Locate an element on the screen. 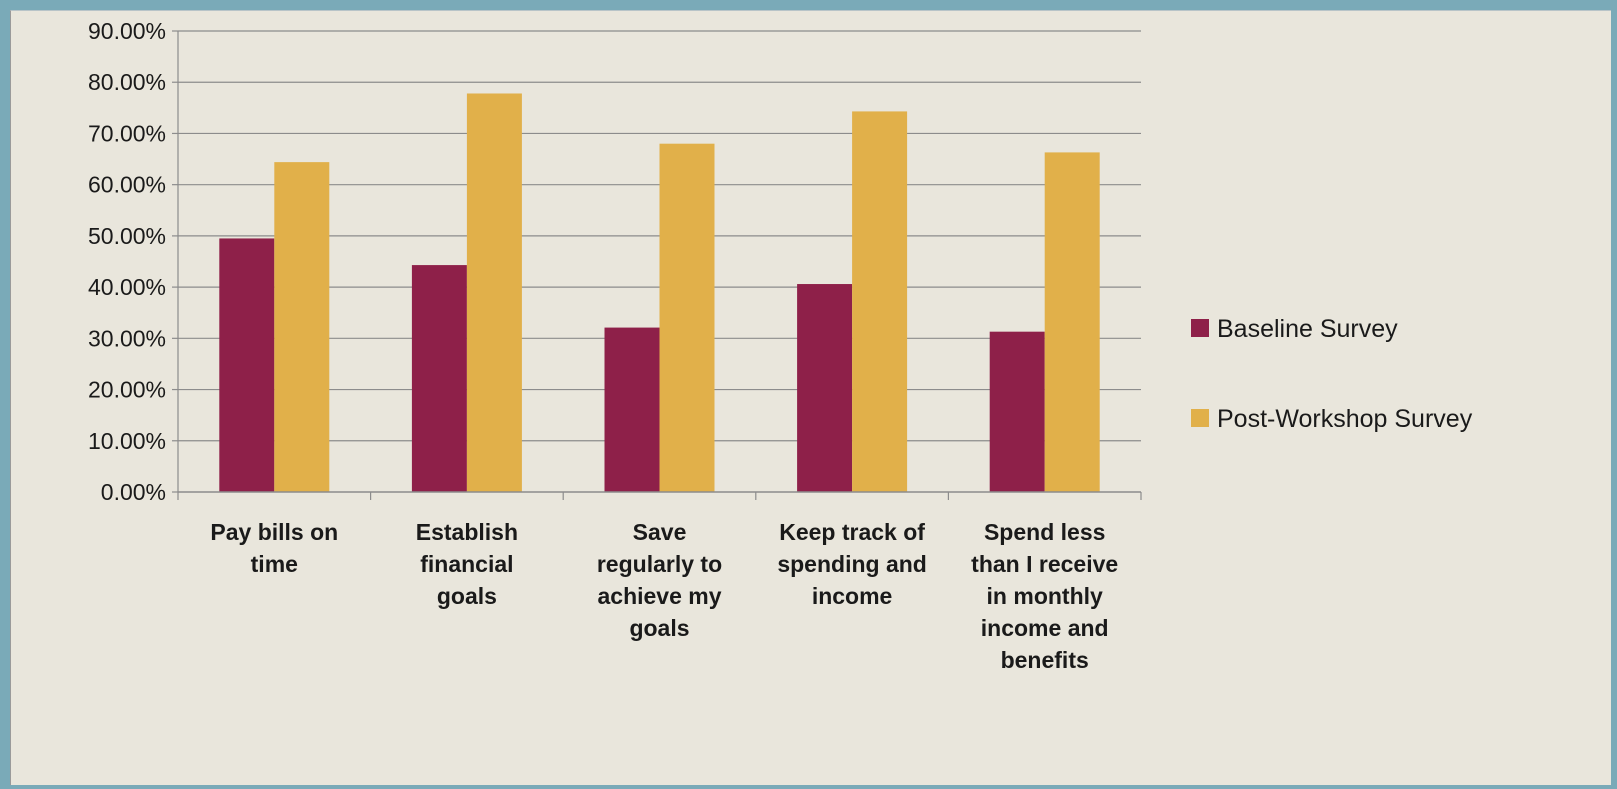 The image size is (1617, 789). y-tick-label: 40.00% is located at coordinates (127, 287).